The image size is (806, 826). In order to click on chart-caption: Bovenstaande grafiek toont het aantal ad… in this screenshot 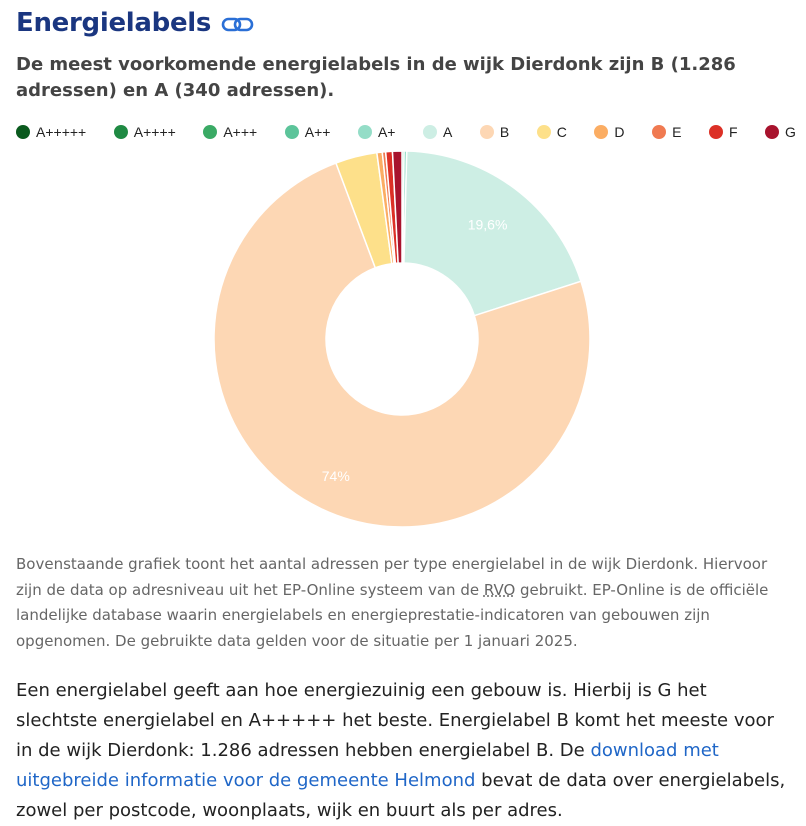, I will do `click(403, 603)`.